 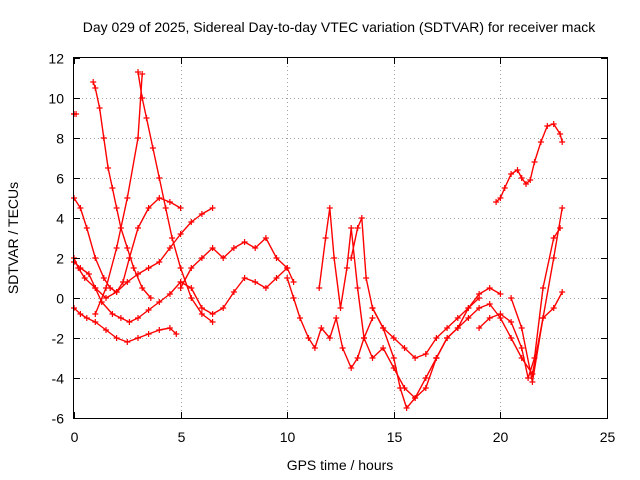 I want to click on x-tick-label: 15, so click(x=395, y=437).